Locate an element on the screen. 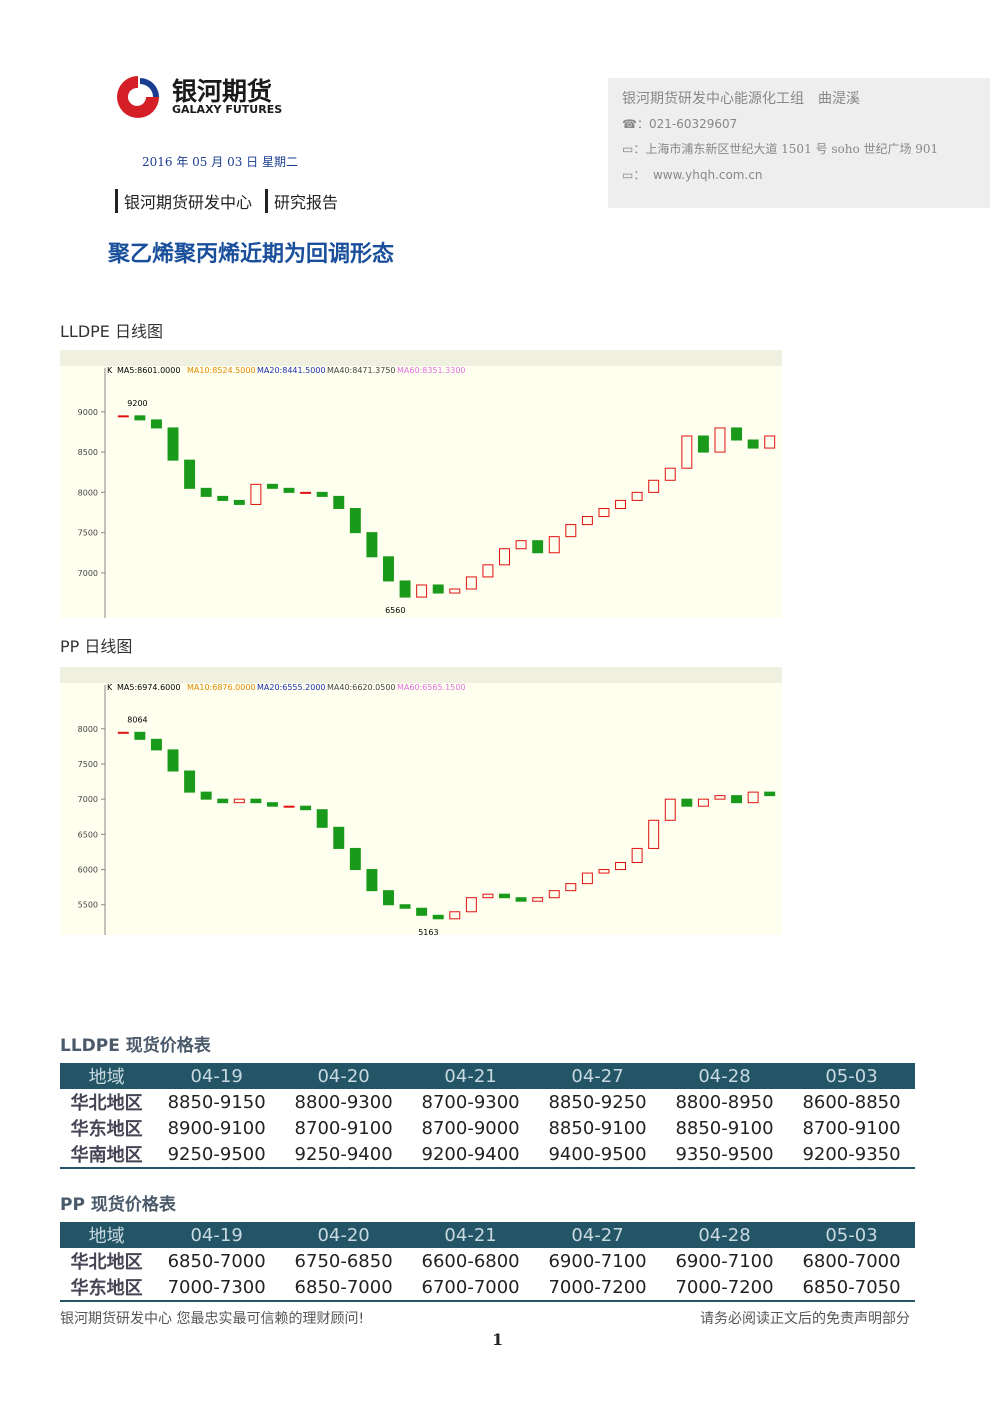 This screenshot has width=992, height=1403. dept: 银河期货研发中心 is located at coordinates (183, 201).